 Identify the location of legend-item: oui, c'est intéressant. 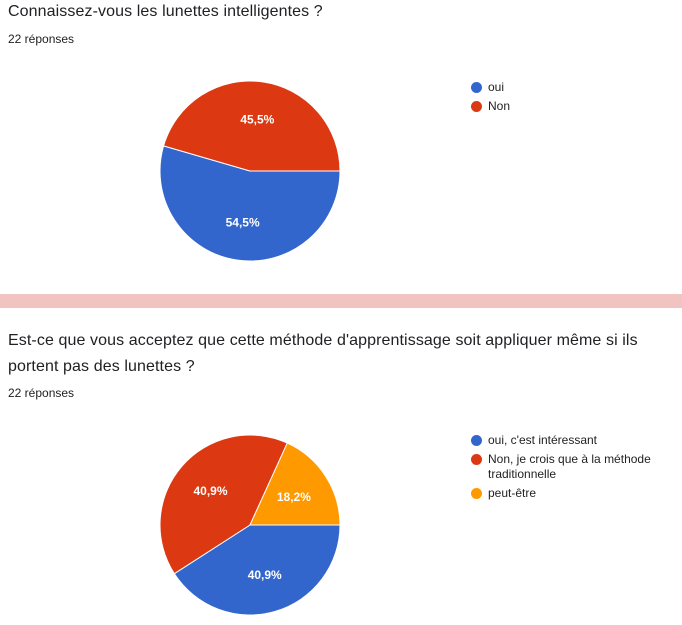
(576, 440).